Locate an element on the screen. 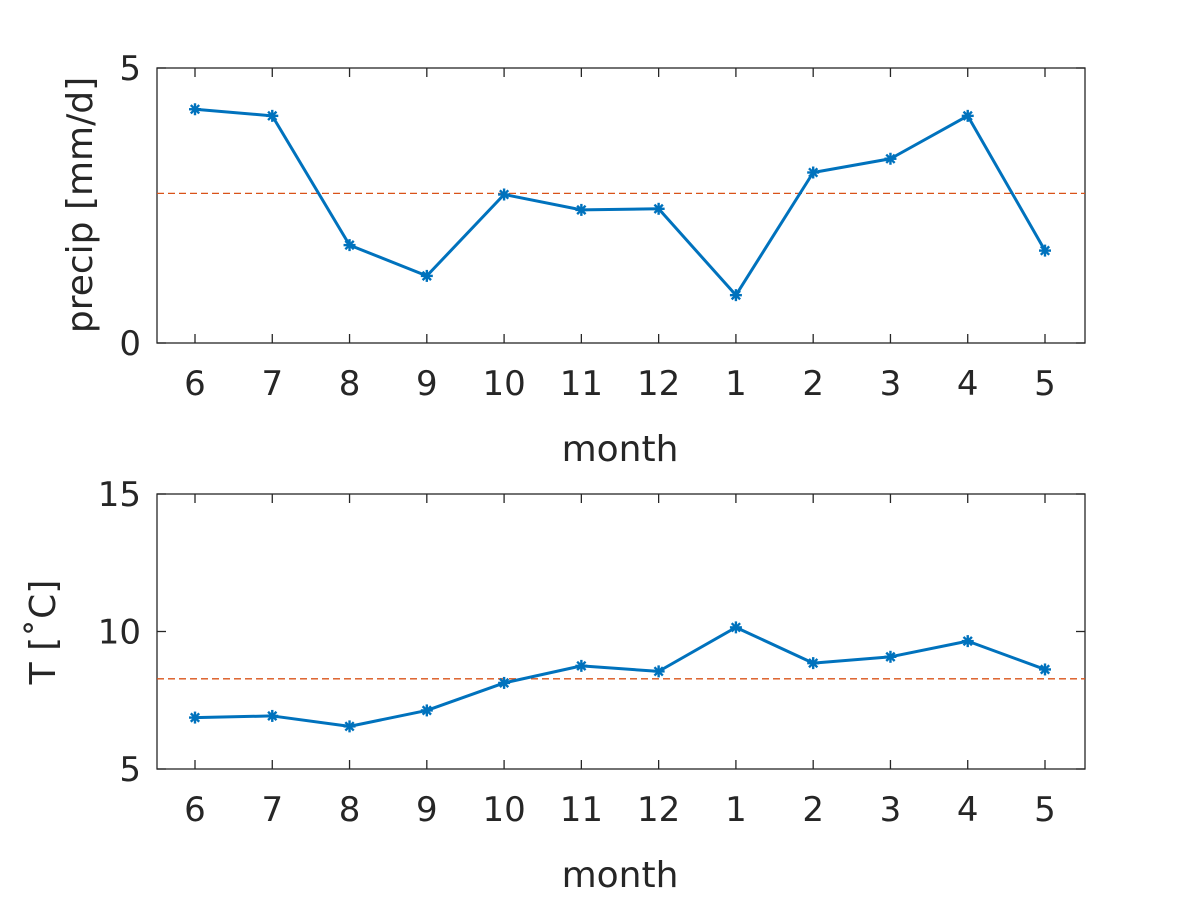  temperature-x-tick-label: 1 is located at coordinates (736, 810).